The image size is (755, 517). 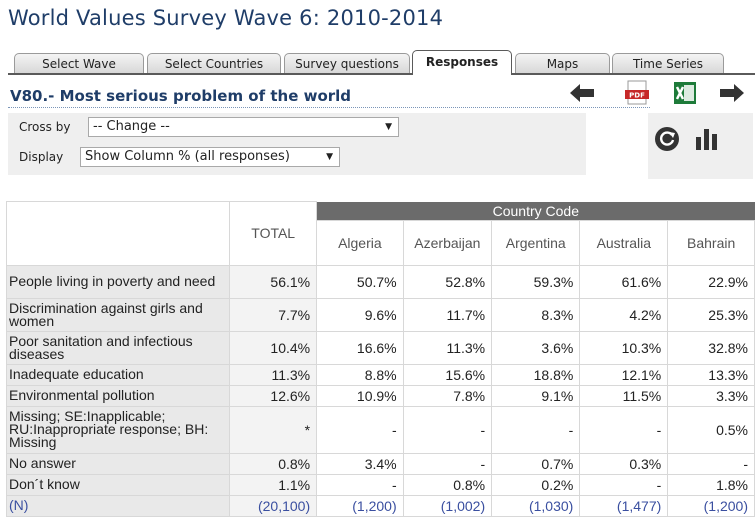 I want to click on value-cell: 3.6%, so click(x=536, y=347).